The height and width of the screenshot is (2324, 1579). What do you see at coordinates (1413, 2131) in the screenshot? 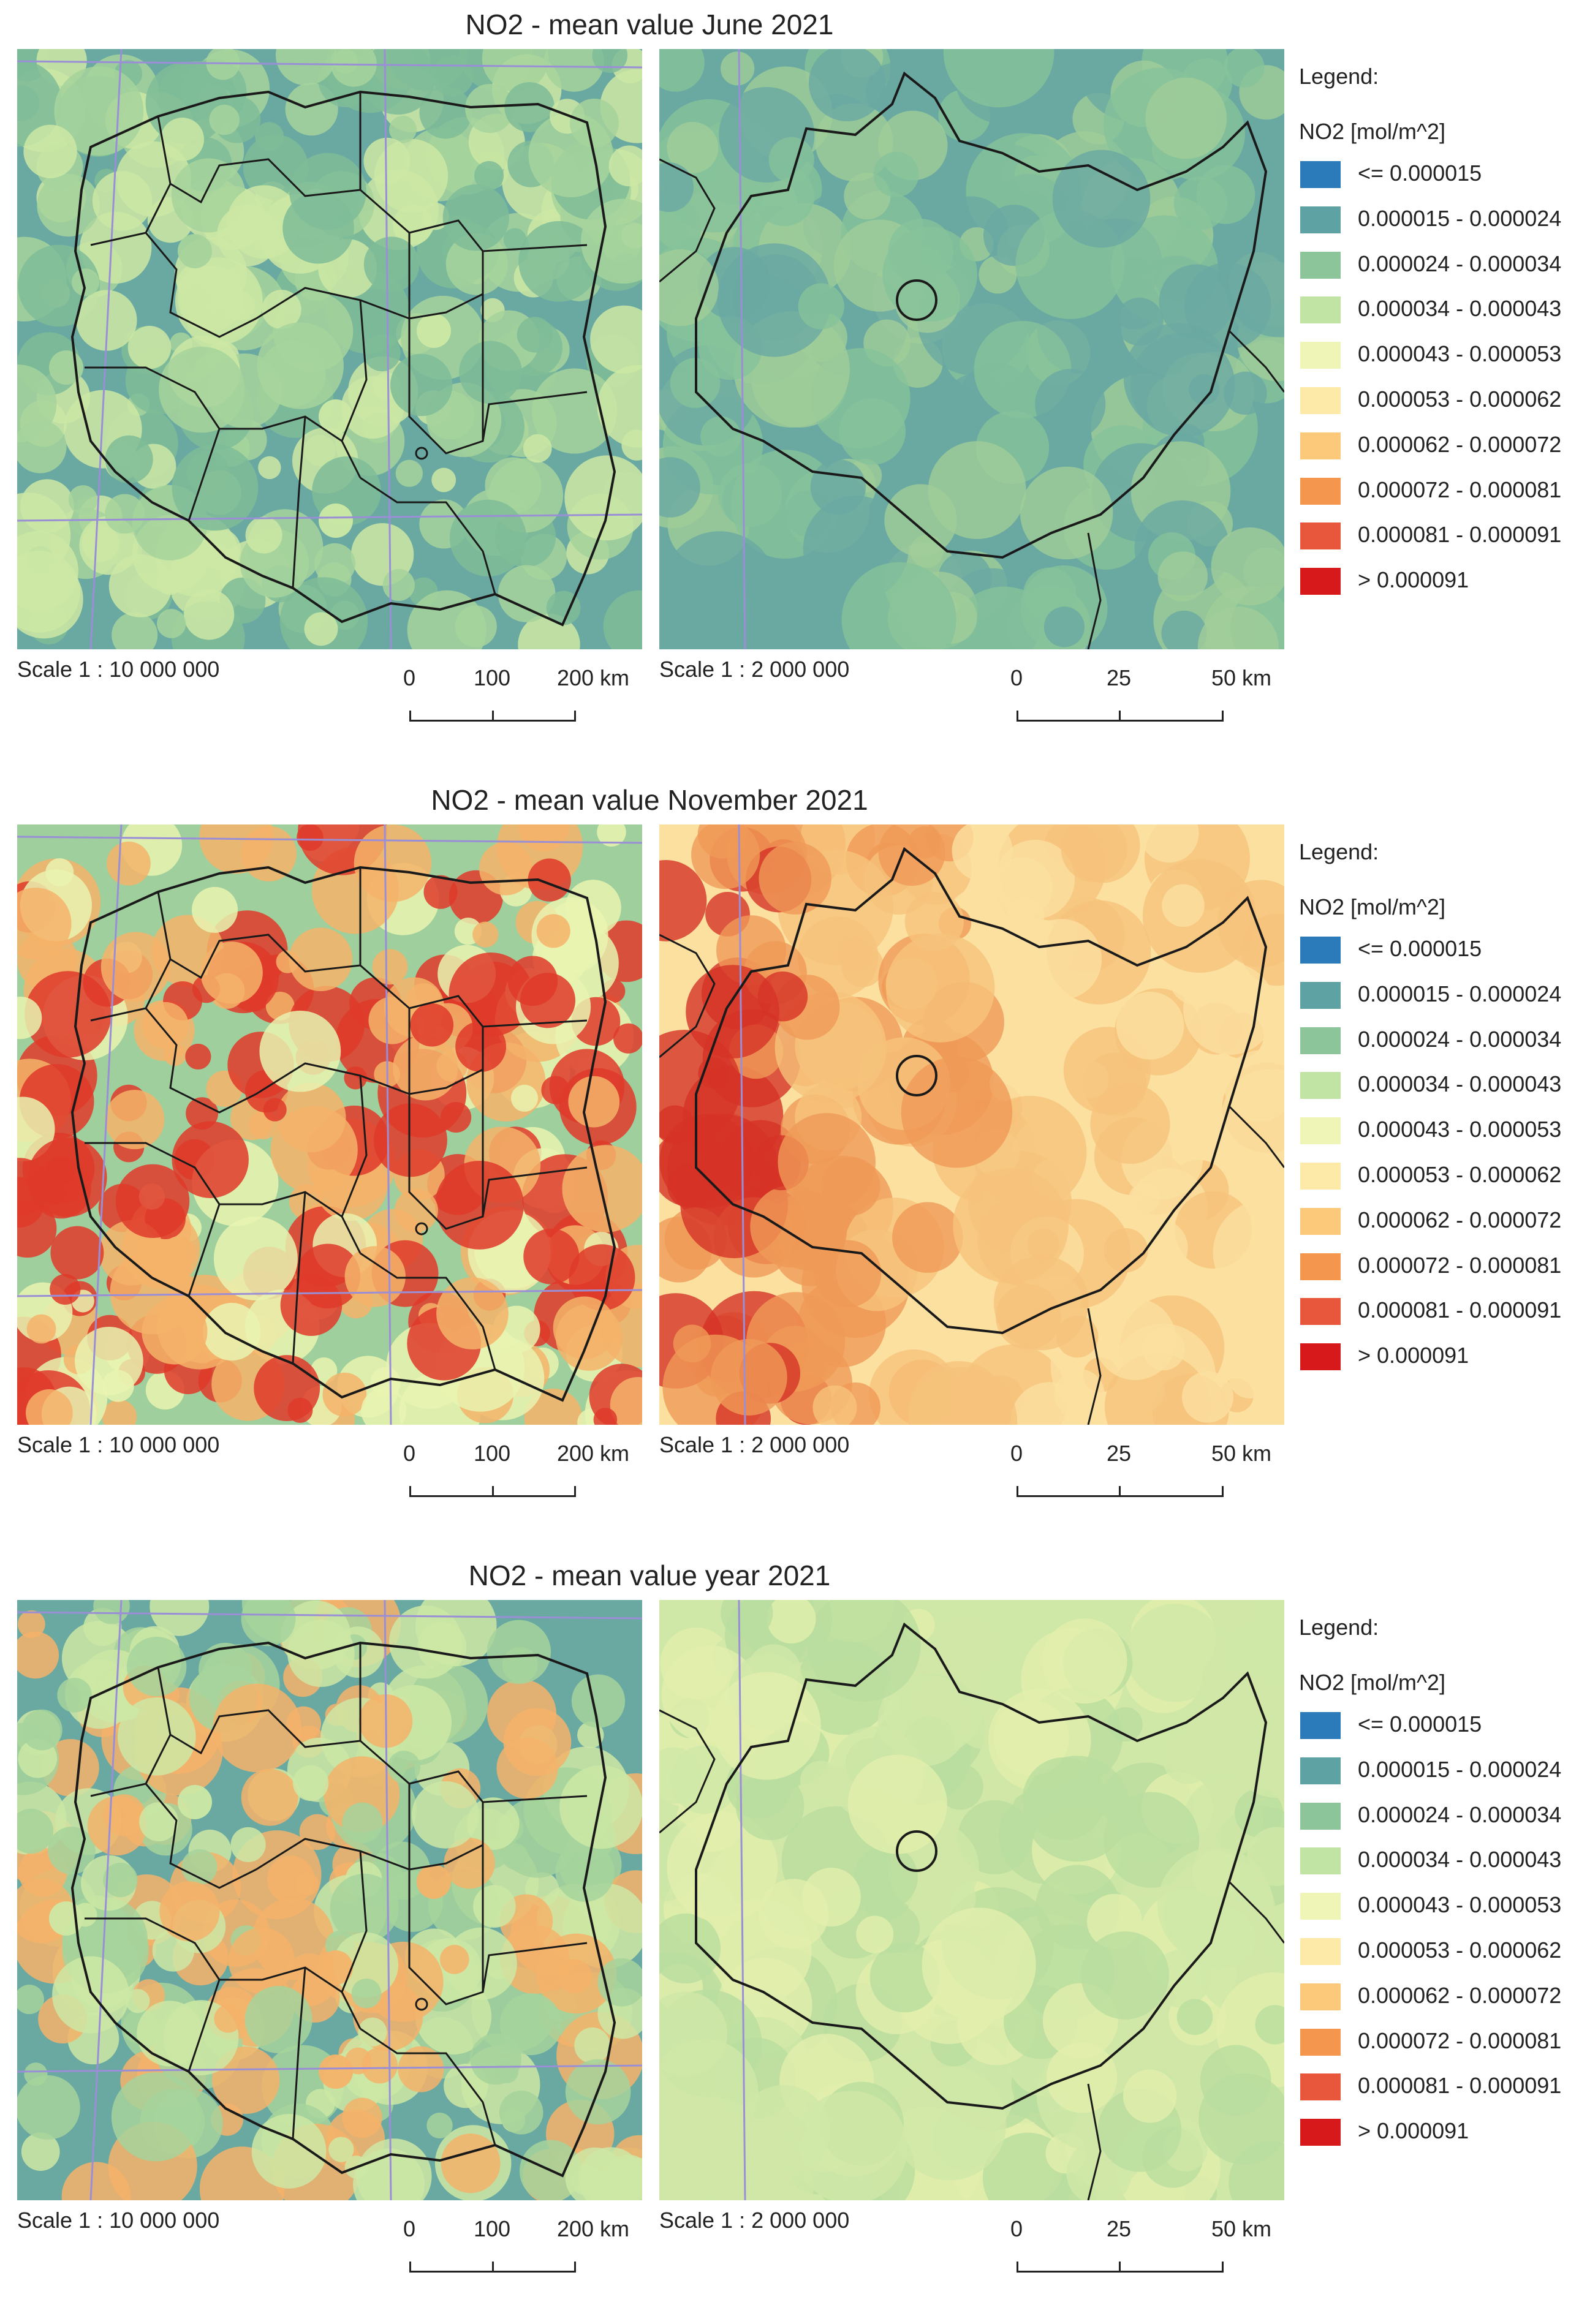
I see `legend-label: > 0.000091` at bounding box center [1413, 2131].